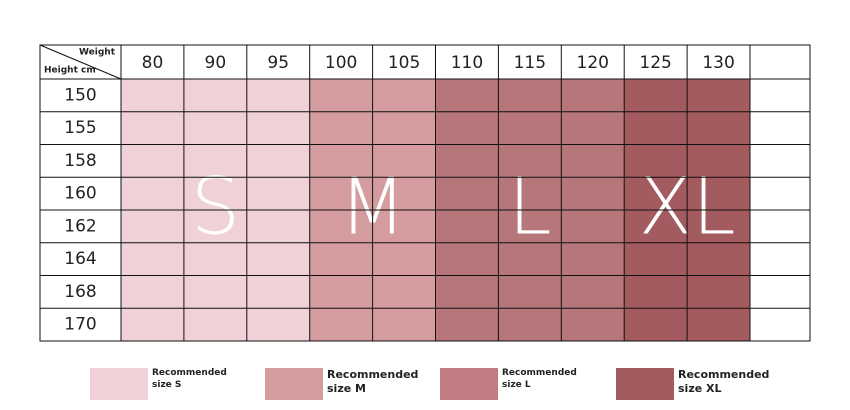  I want to click on legend-text: Recommended size XL, so click(724, 382).